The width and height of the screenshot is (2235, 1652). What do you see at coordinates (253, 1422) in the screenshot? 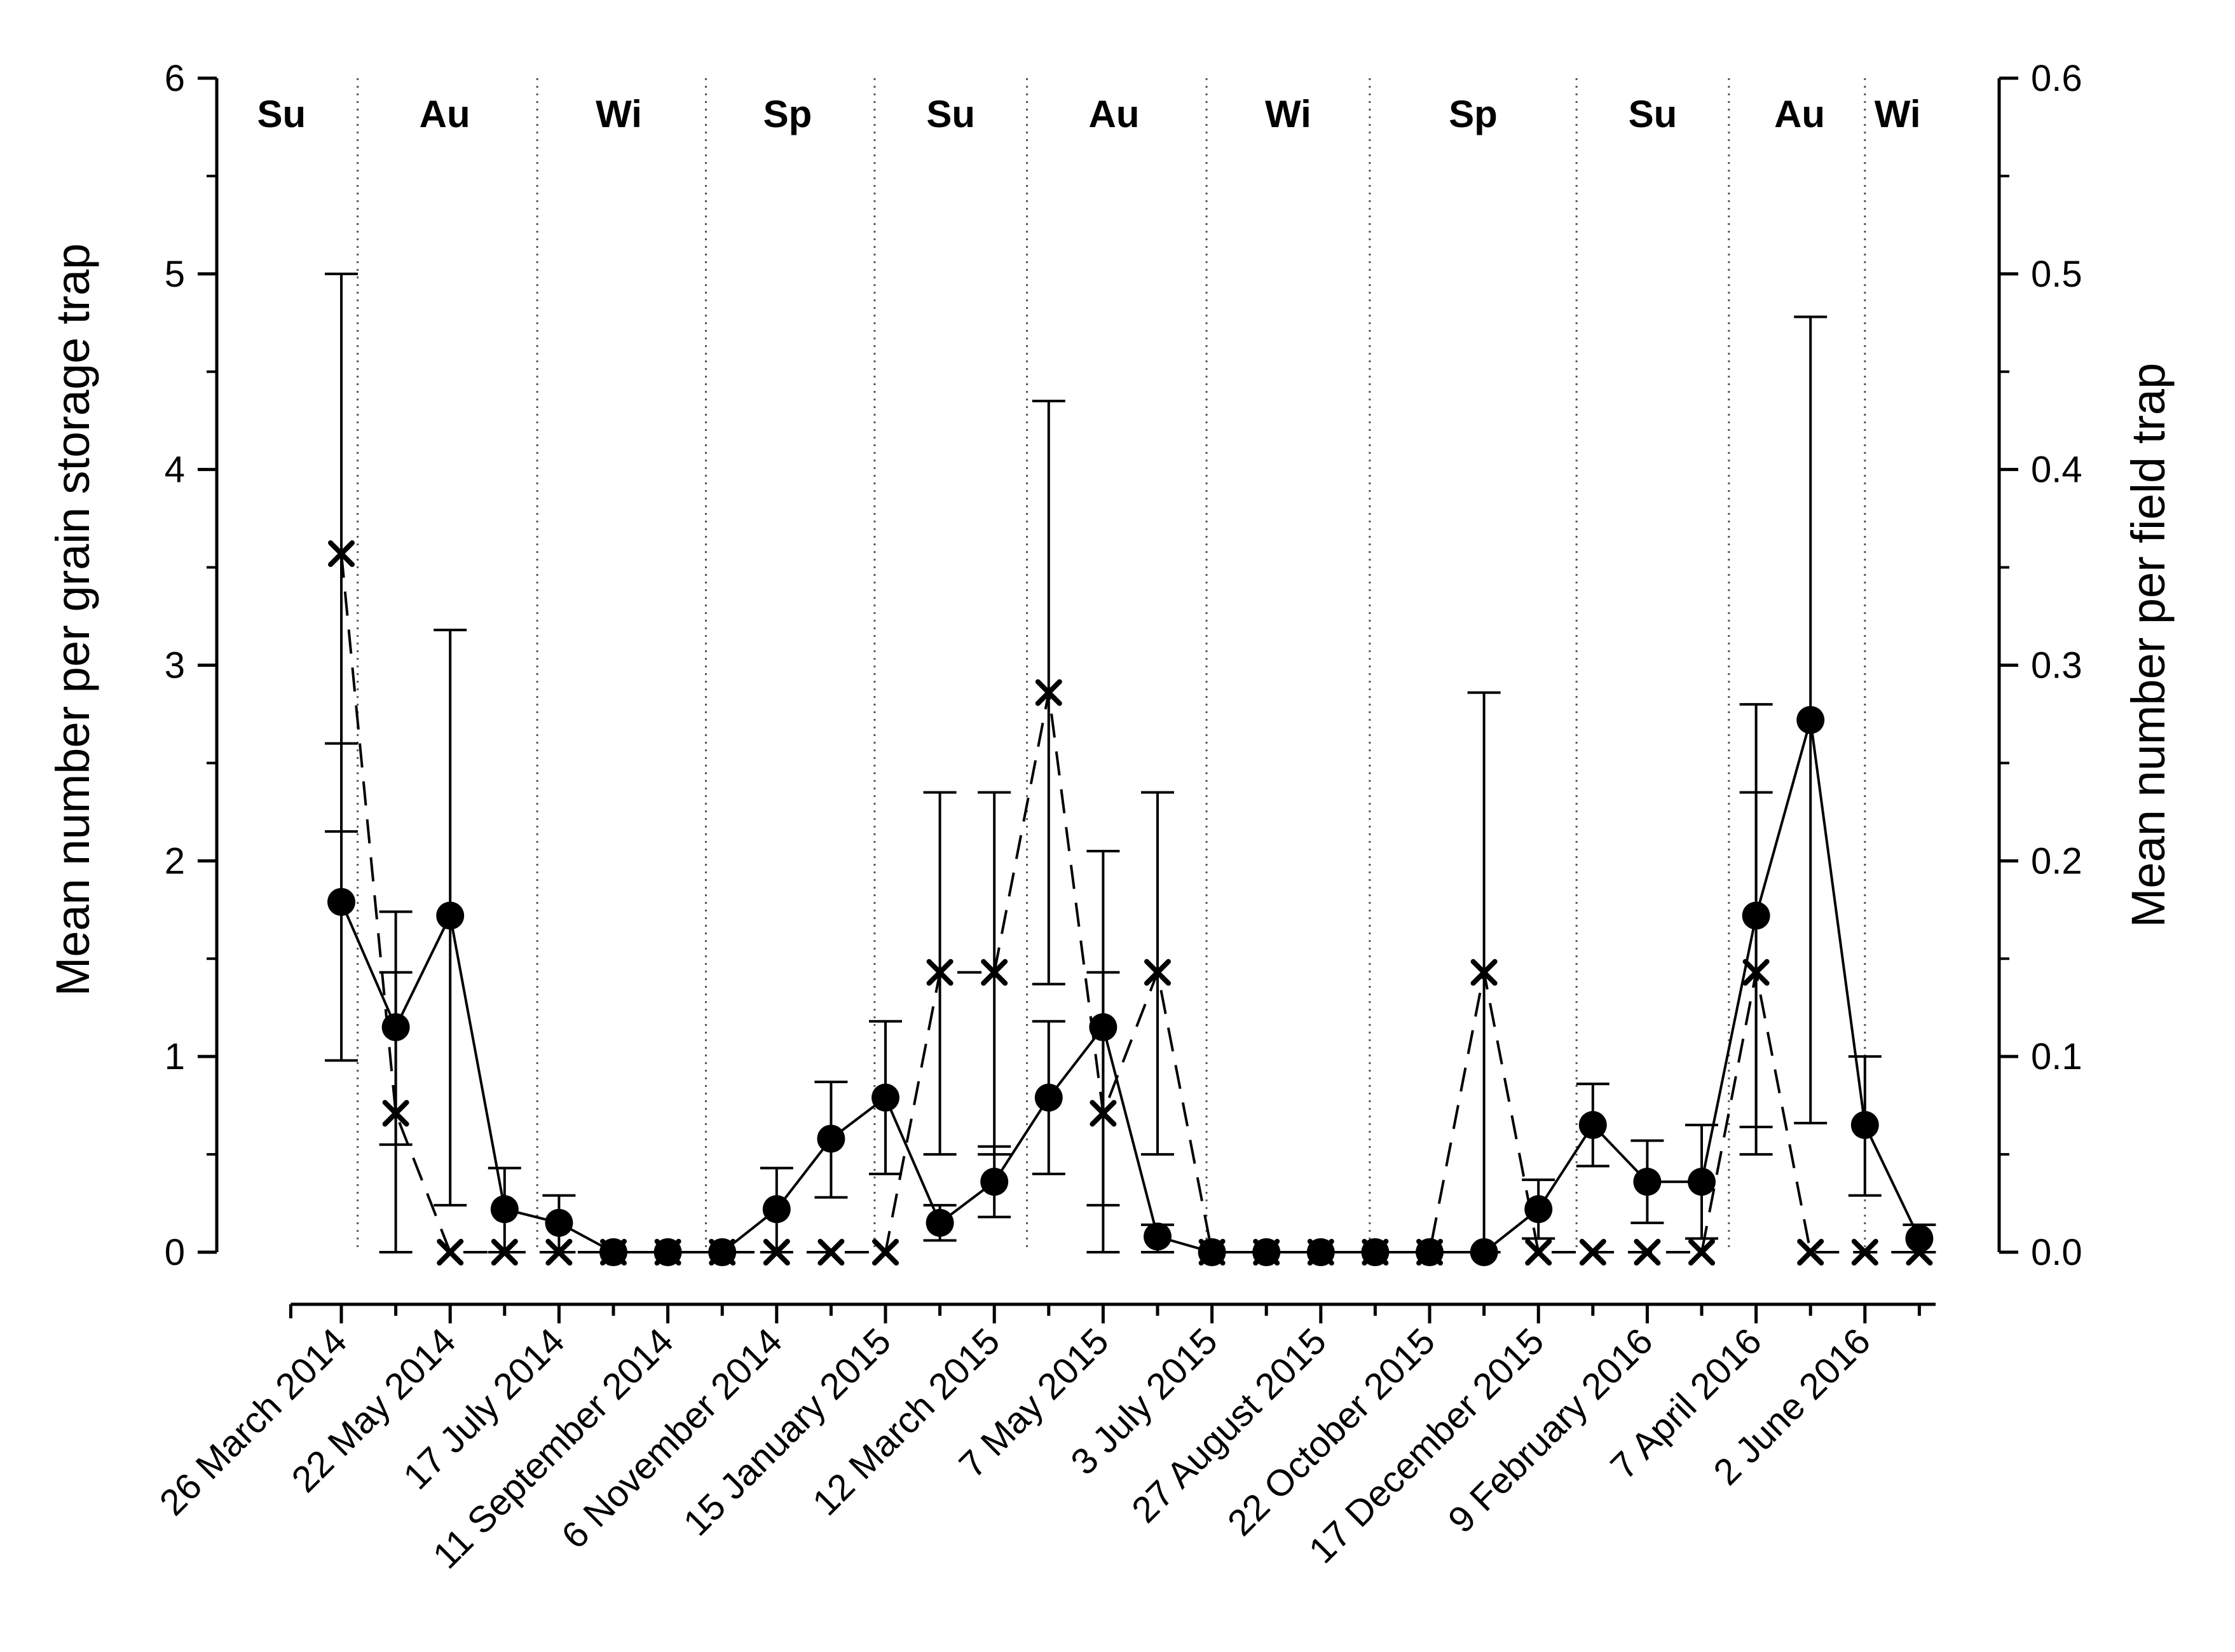
I see `x-tick-label: 26 March 2014` at bounding box center [253, 1422].